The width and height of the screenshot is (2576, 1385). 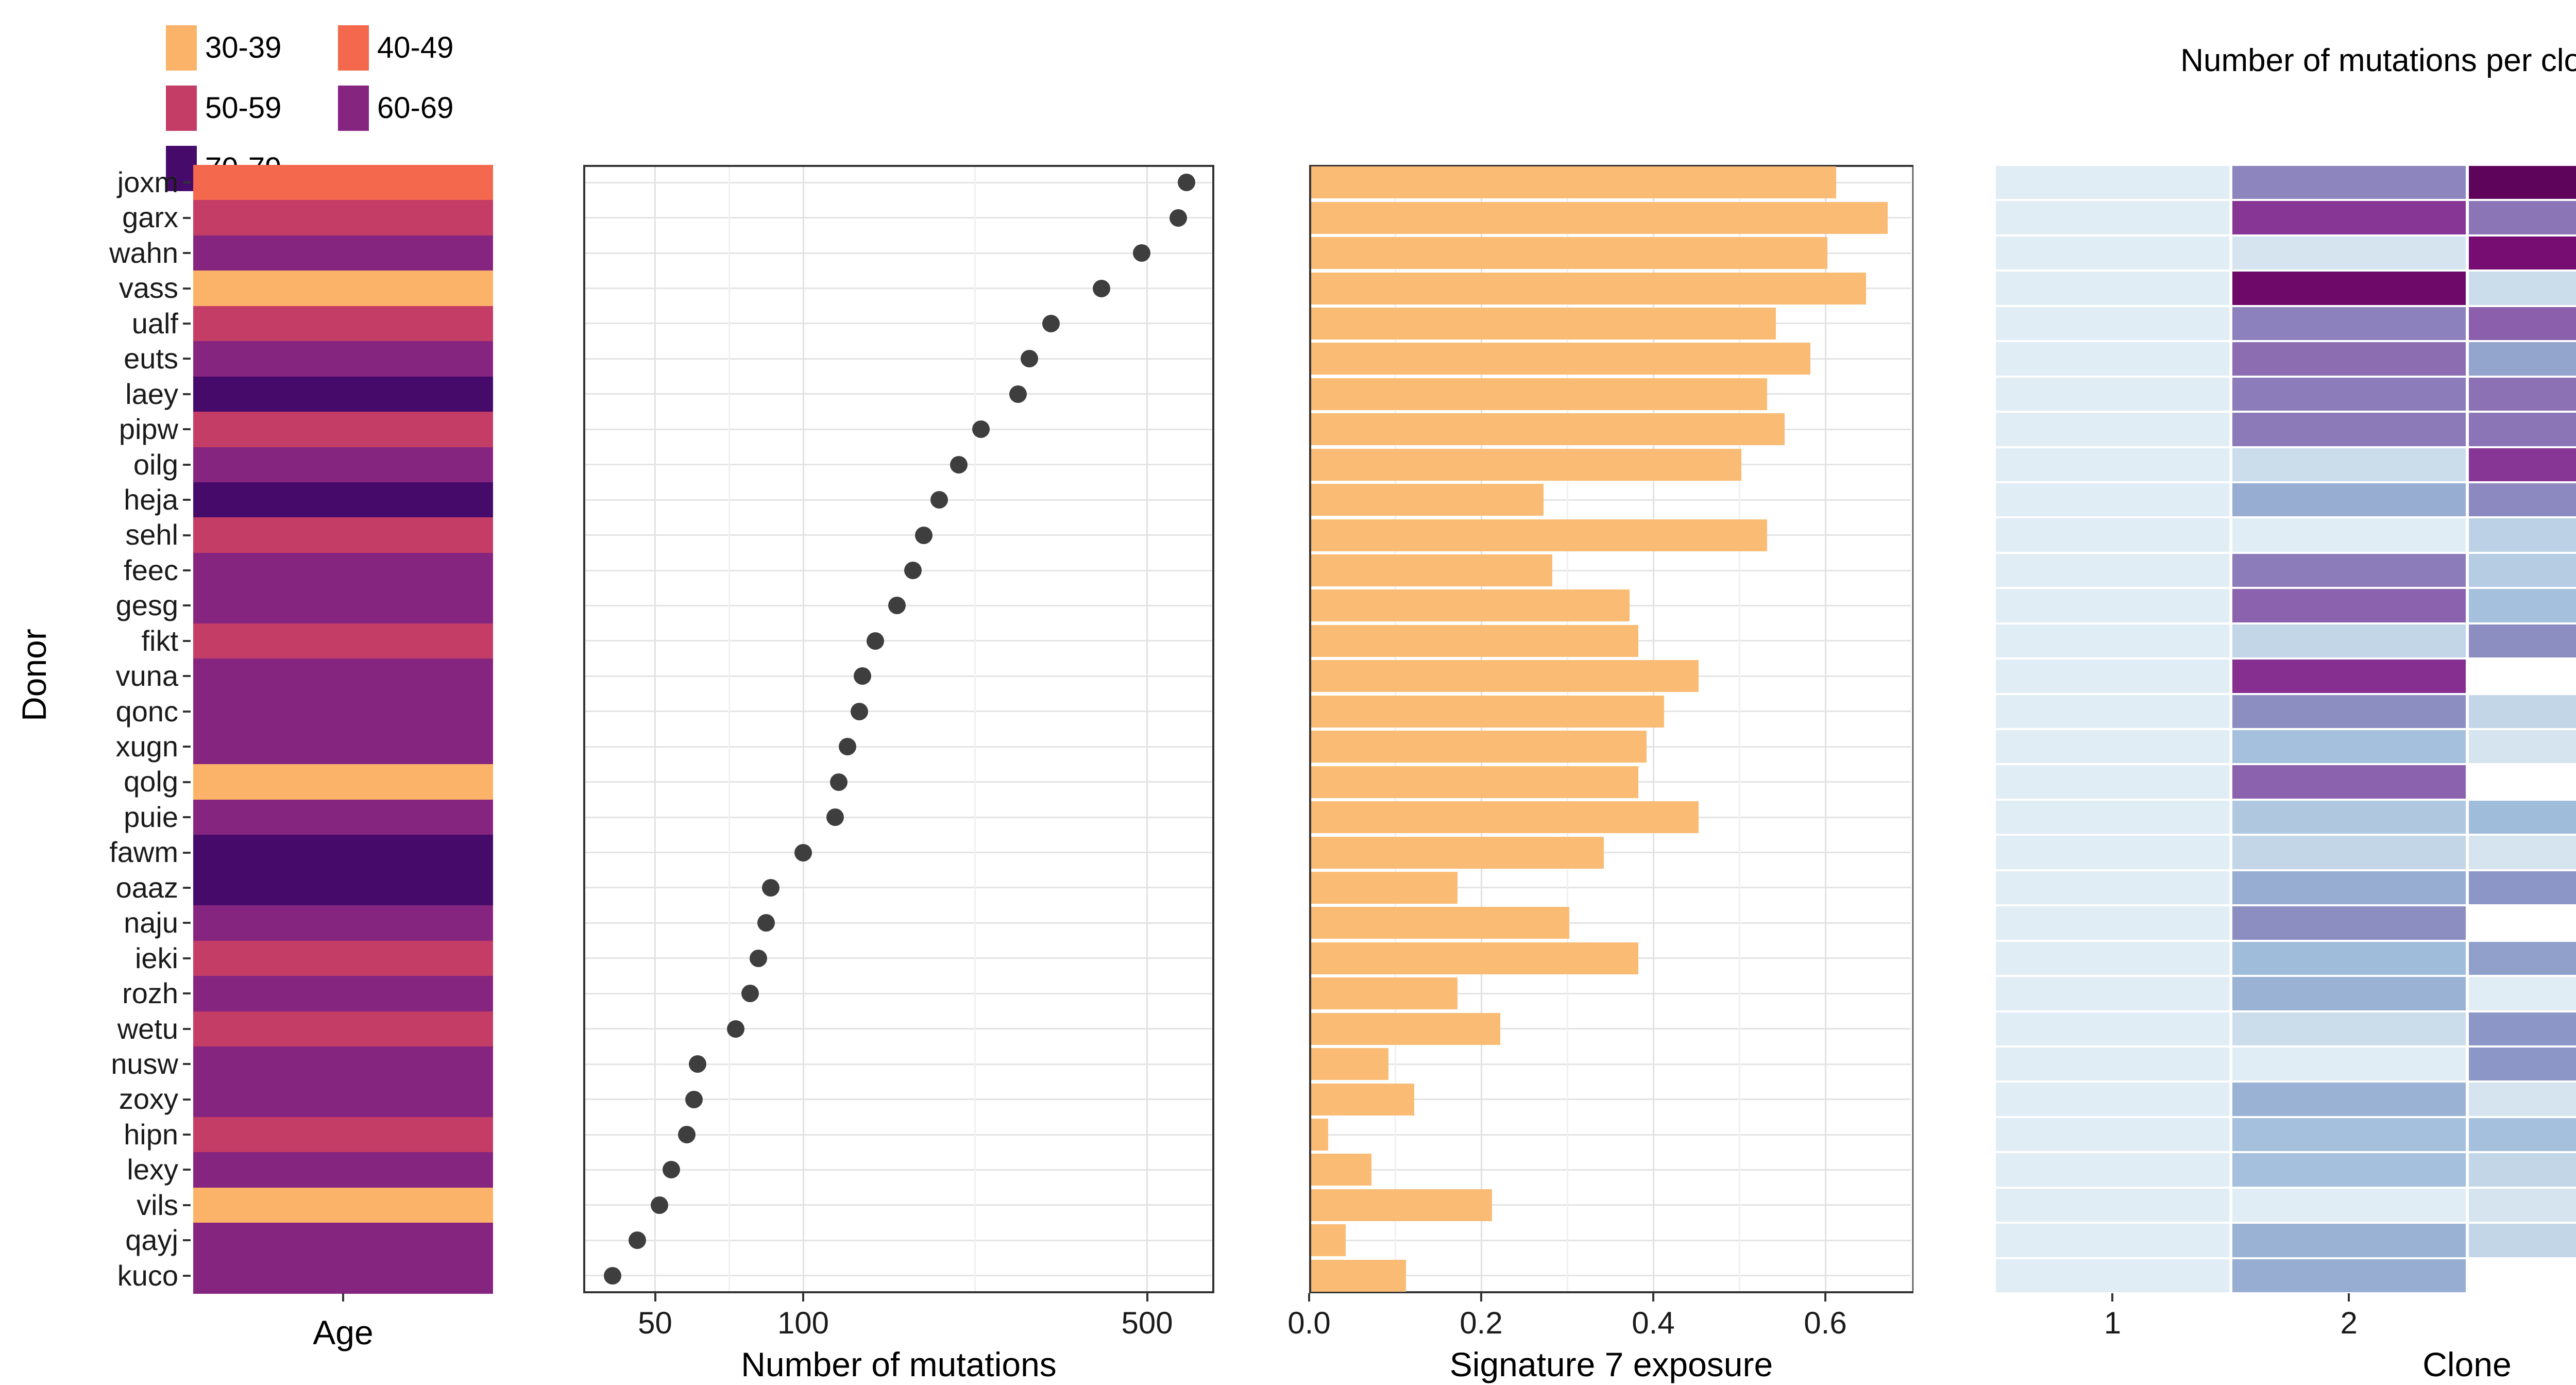 What do you see at coordinates (152, 1169) in the screenshot?
I see `donor-label: lexy` at bounding box center [152, 1169].